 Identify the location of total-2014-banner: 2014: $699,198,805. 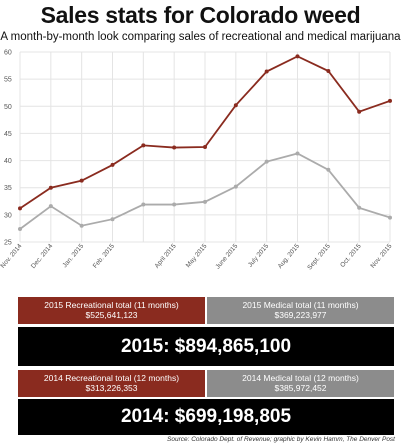
(206, 417).